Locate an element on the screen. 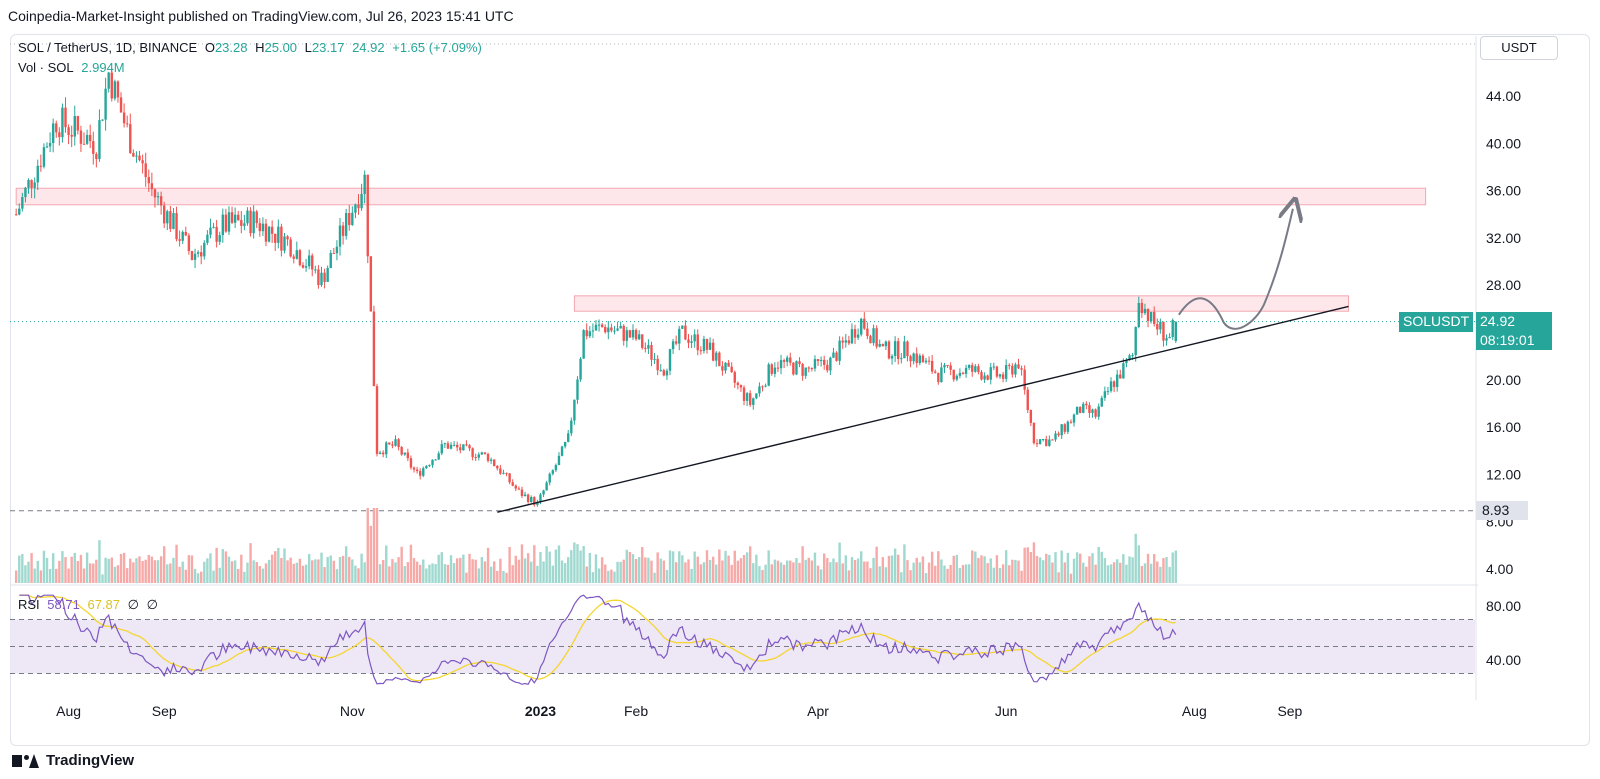  currency-button: USDT is located at coordinates (1519, 48).